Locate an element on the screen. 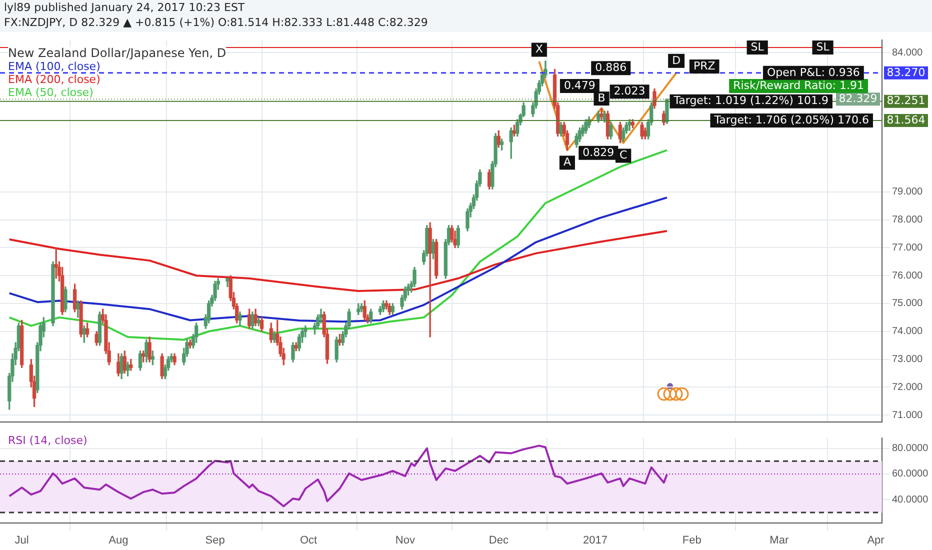 This screenshot has height=550, width=932. x-tick-label: Oct is located at coordinates (309, 540).